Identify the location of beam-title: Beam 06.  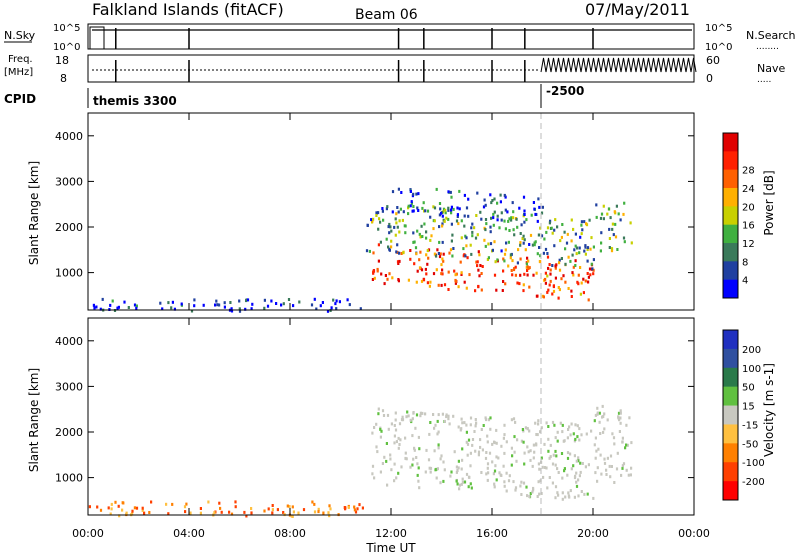
(386, 15).